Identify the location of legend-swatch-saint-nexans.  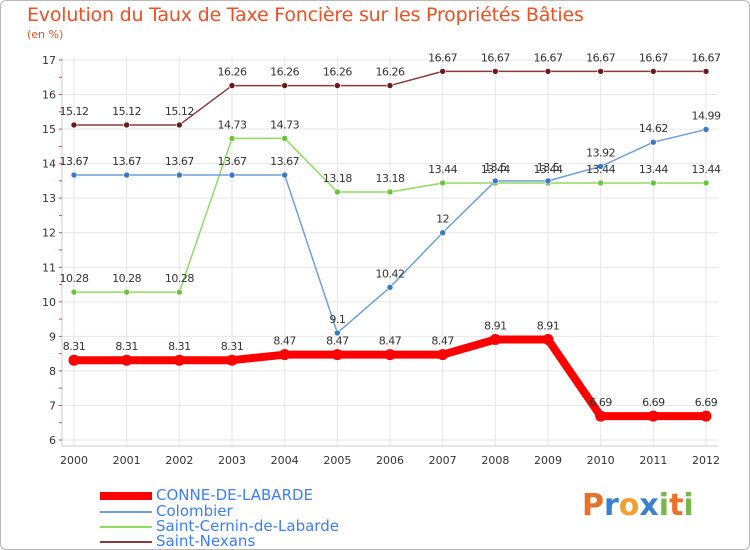
(126, 542).